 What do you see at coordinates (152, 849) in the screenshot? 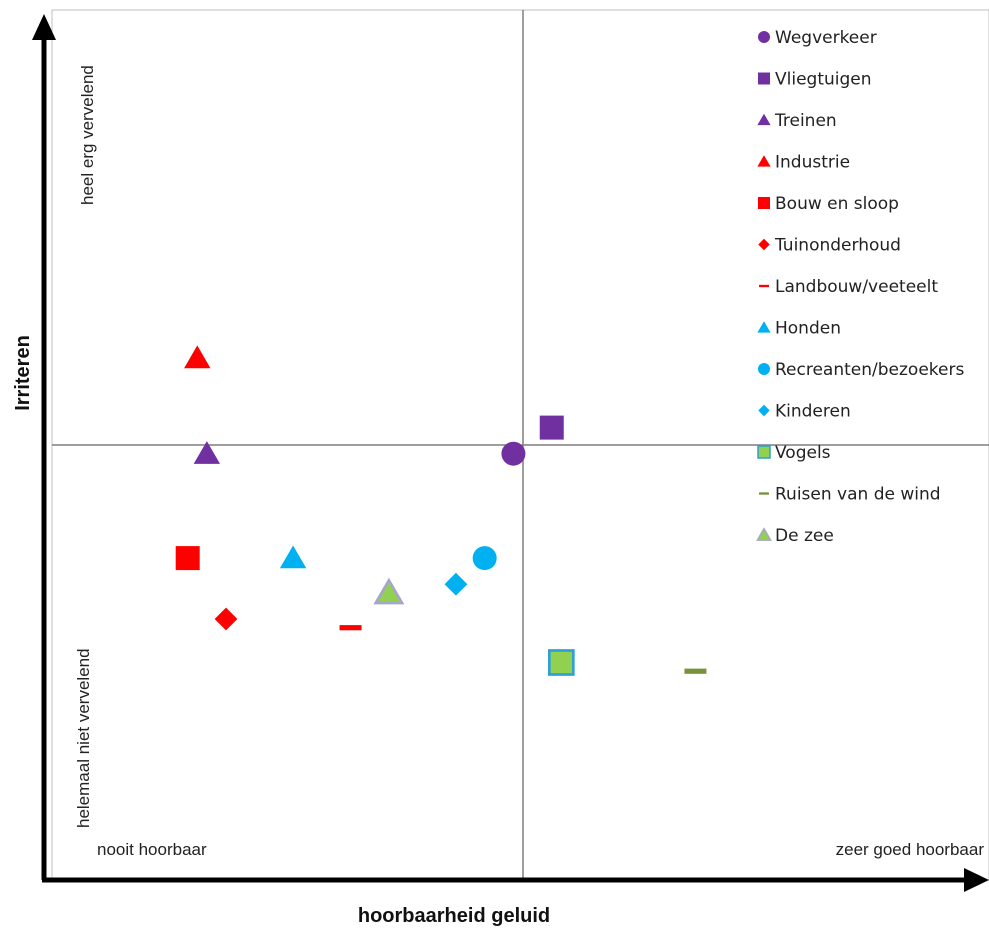
I see `x-low-label: nooit hoorbaar` at bounding box center [152, 849].